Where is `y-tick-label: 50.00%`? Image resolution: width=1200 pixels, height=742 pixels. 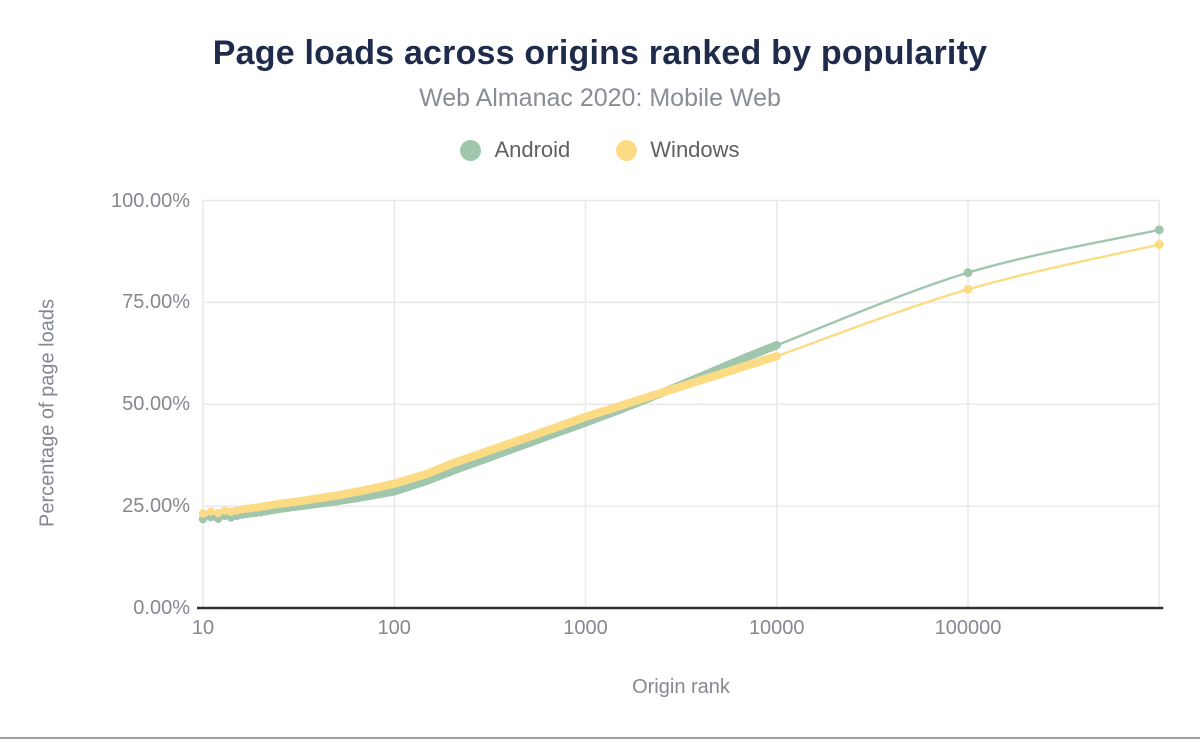 y-tick-label: 50.00% is located at coordinates (156, 404).